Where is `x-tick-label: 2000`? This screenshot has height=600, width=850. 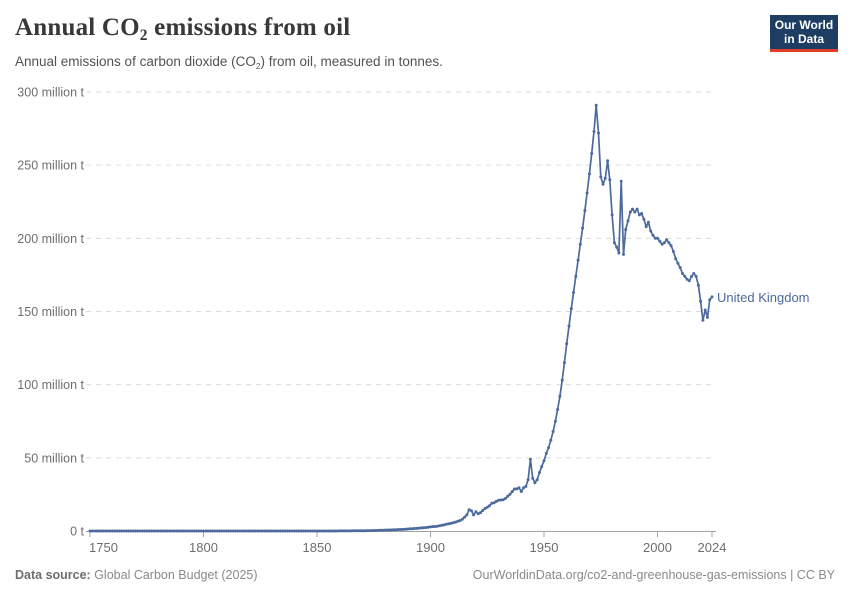
x-tick-label: 2000 is located at coordinates (657, 547).